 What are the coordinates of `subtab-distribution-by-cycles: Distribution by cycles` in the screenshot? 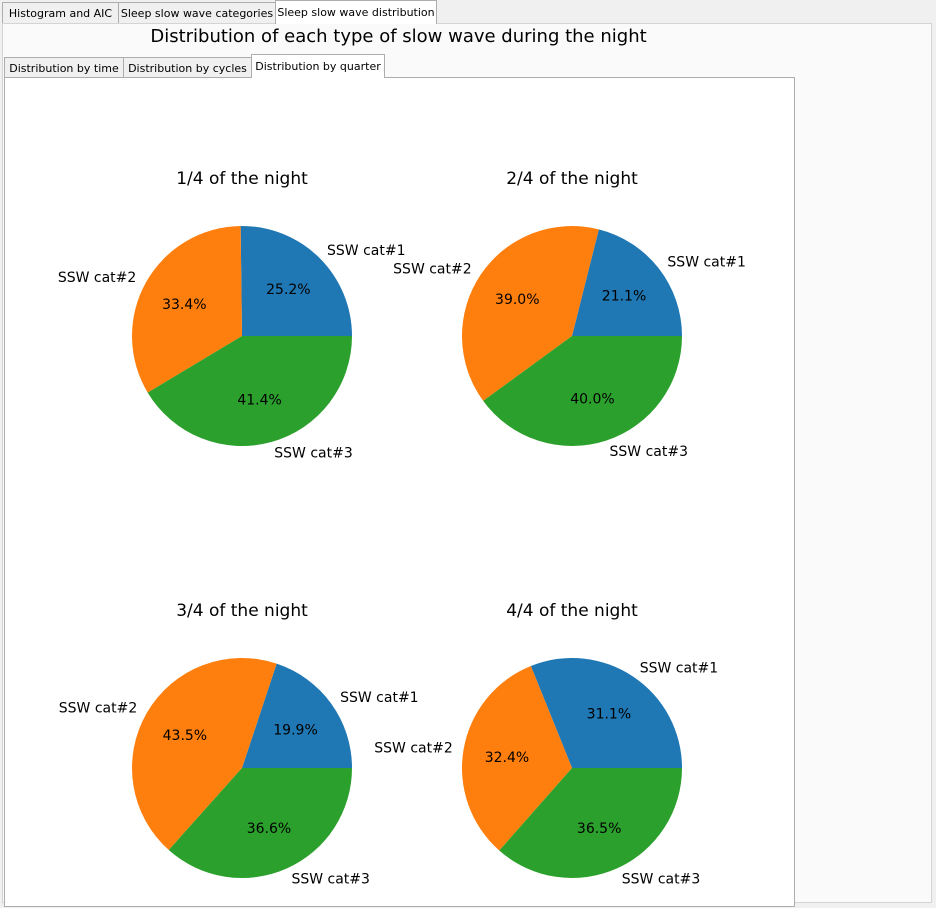 It's located at (187, 67).